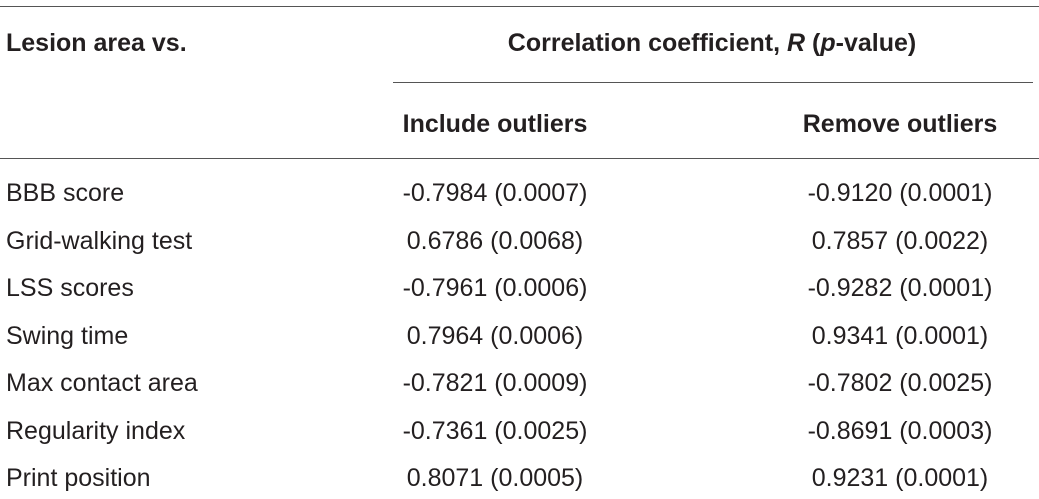  I want to click on value-cell: -0.7361 (0.0025), so click(495, 430).